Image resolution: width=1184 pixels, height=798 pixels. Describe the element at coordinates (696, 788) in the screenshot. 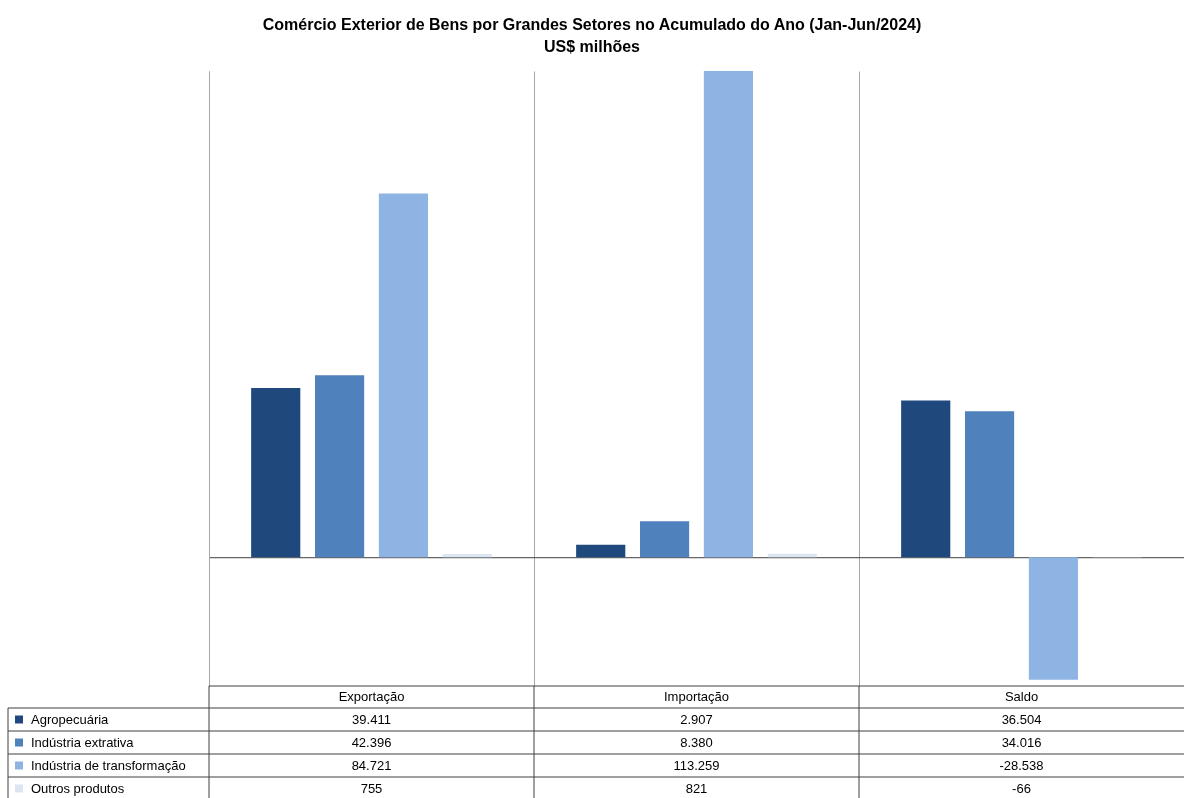

I see `data-label: 821` at that location.